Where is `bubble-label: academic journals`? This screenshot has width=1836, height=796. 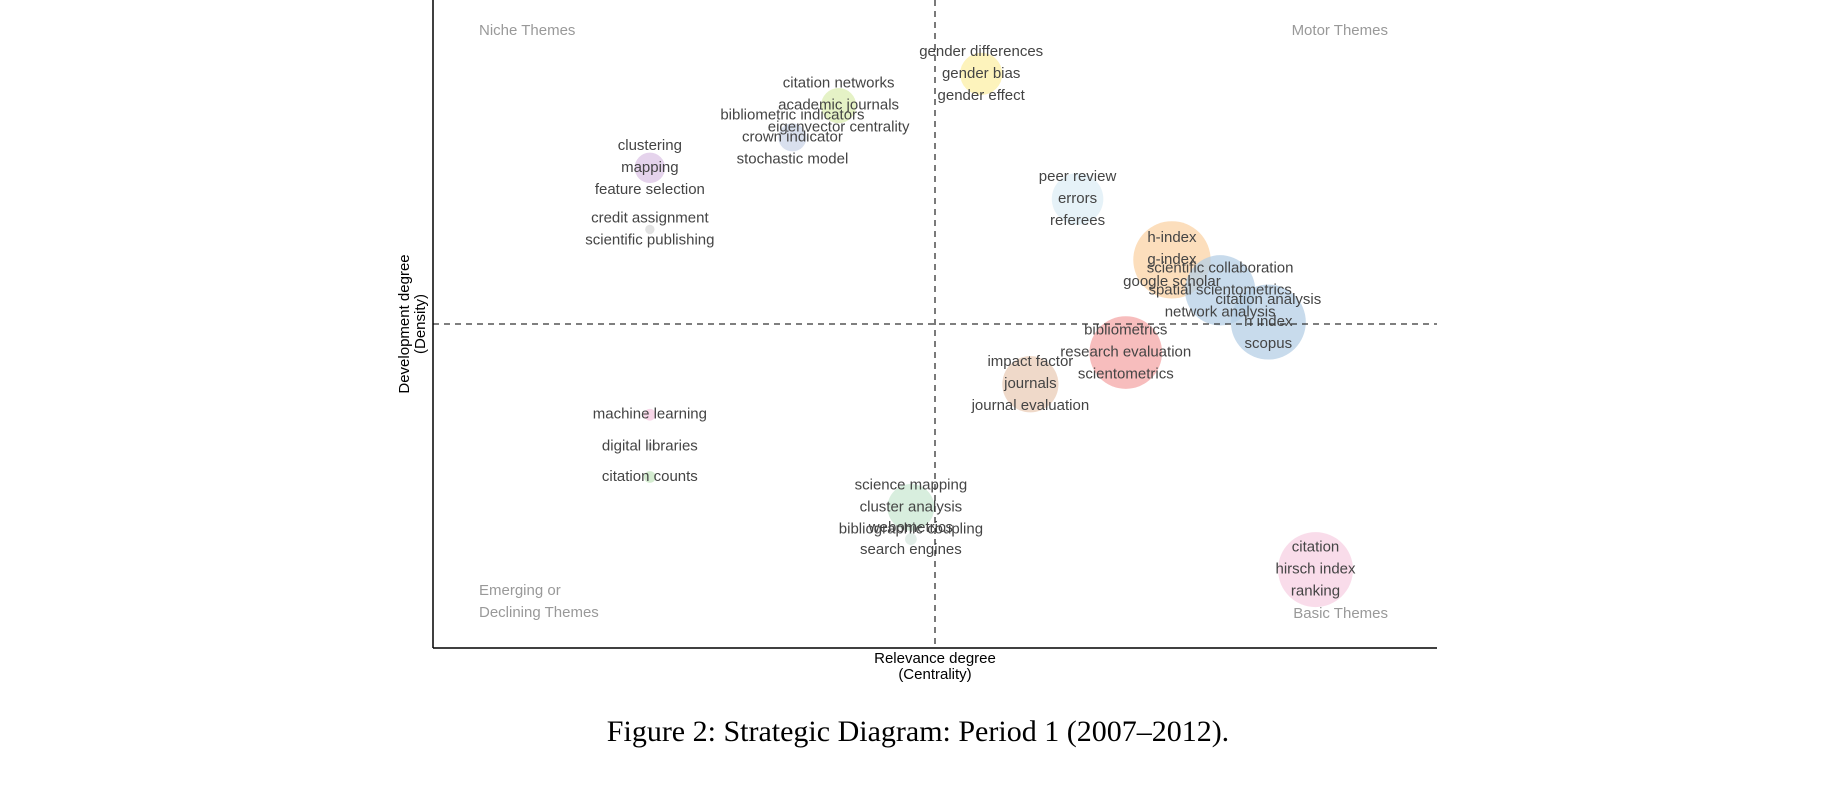
bubble-label: academic journals is located at coordinates (838, 105).